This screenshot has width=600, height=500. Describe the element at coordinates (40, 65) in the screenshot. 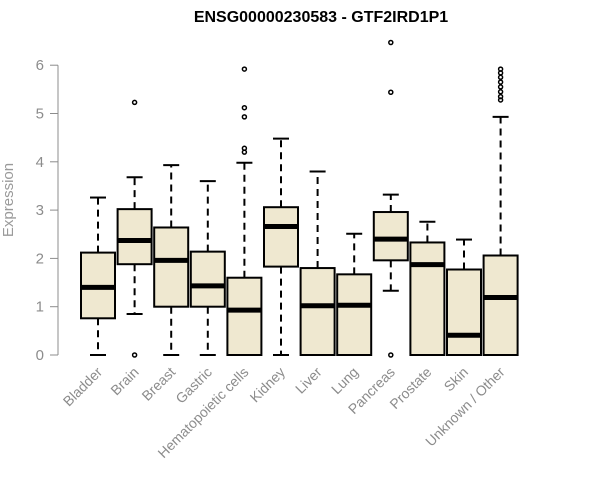

I see `y-tick-label-6: 6` at that location.